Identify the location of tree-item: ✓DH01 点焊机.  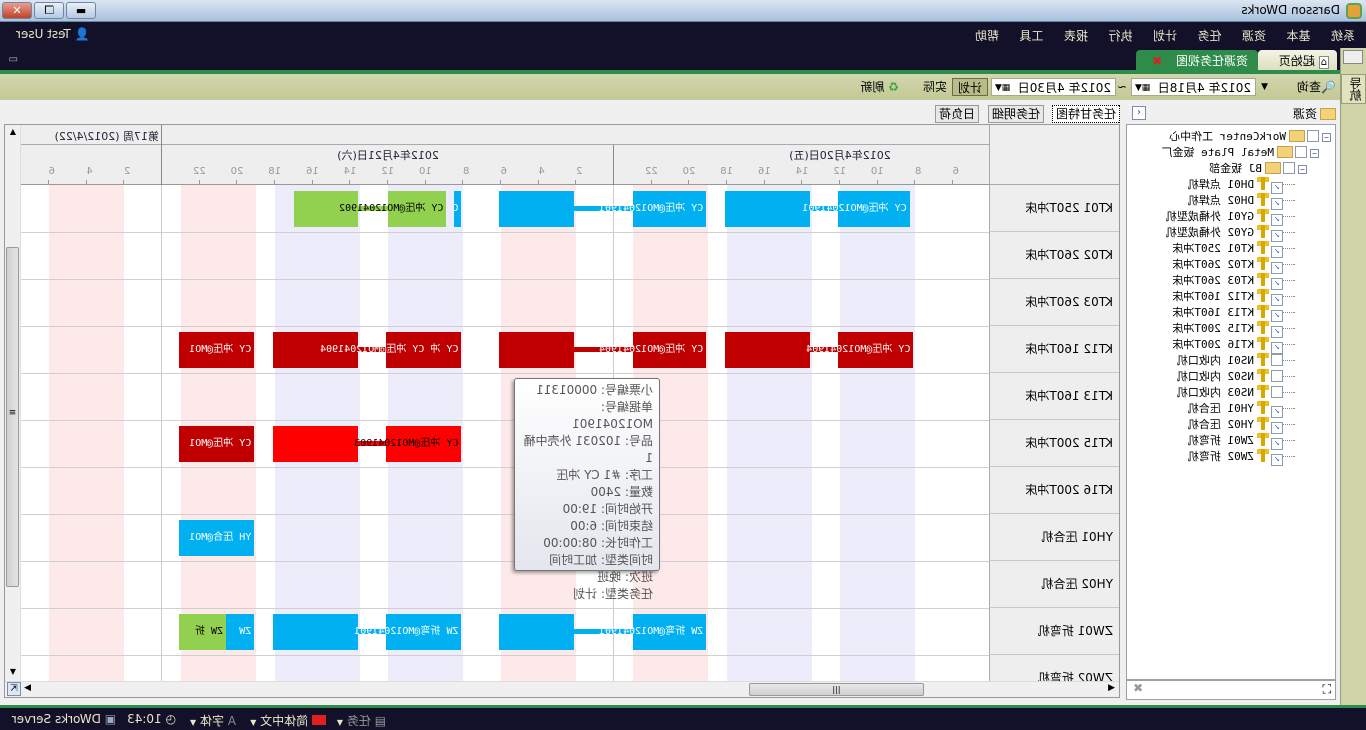
(1241, 185).